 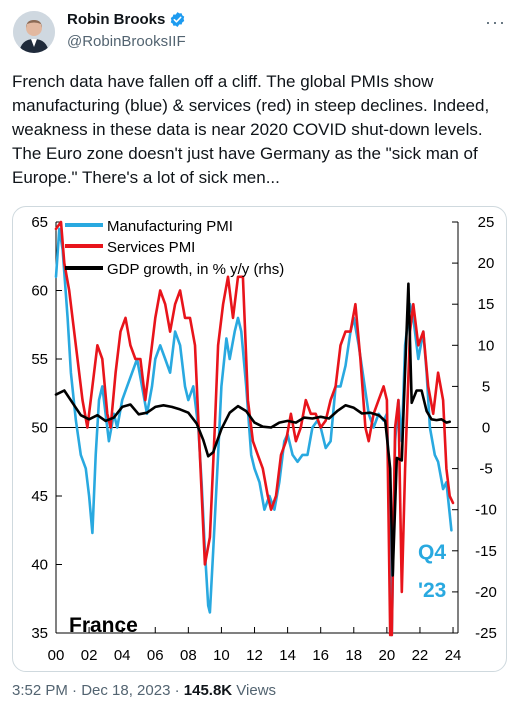 I want to click on x-tick-label: 22, so click(x=420, y=655).